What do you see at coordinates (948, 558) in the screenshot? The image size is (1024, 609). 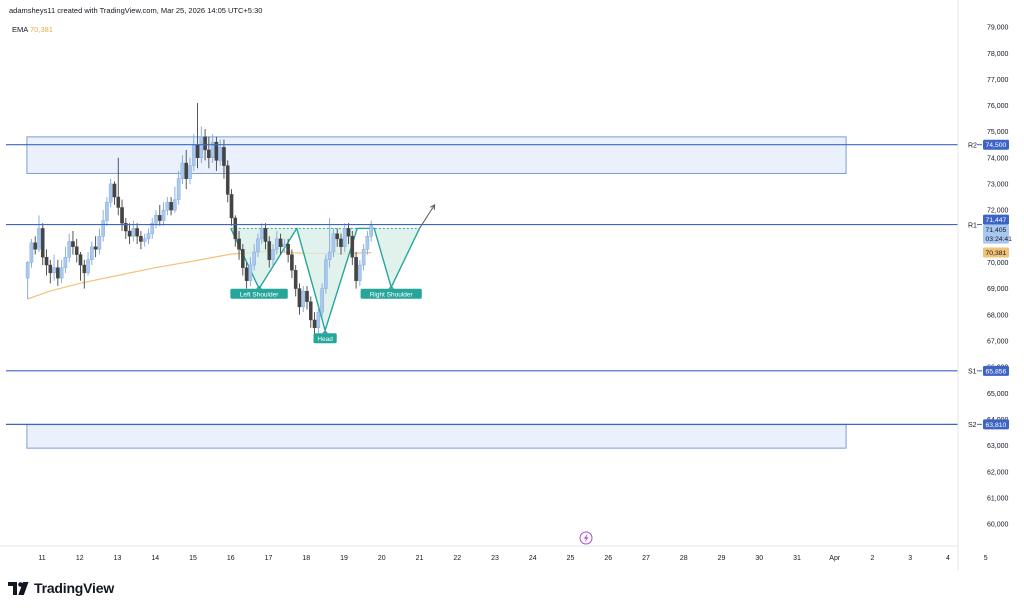 I see `time-tick-label: 4` at bounding box center [948, 558].